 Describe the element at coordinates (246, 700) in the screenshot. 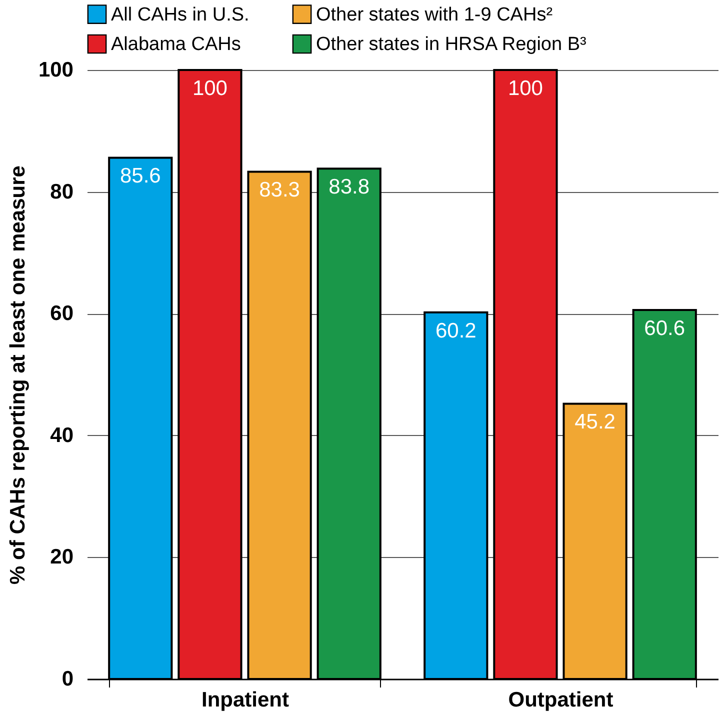

I see `x-tick-label: Inpatient` at that location.